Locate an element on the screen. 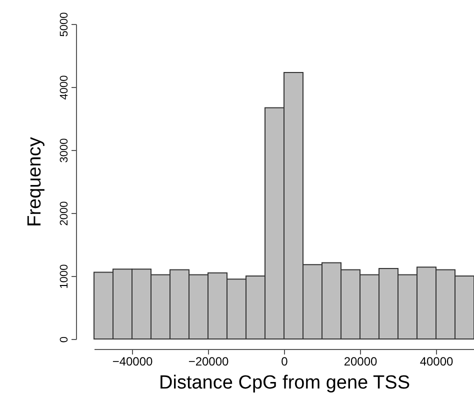 The height and width of the screenshot is (410, 474). x-tick-label: 40000 is located at coordinates (437, 361).